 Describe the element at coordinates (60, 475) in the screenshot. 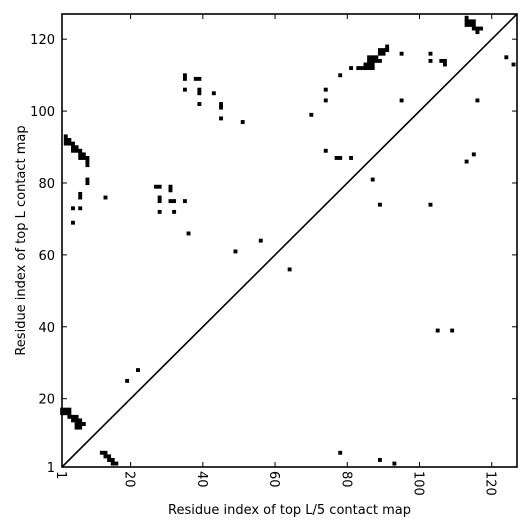

I see `x-tick-label: 1` at that location.